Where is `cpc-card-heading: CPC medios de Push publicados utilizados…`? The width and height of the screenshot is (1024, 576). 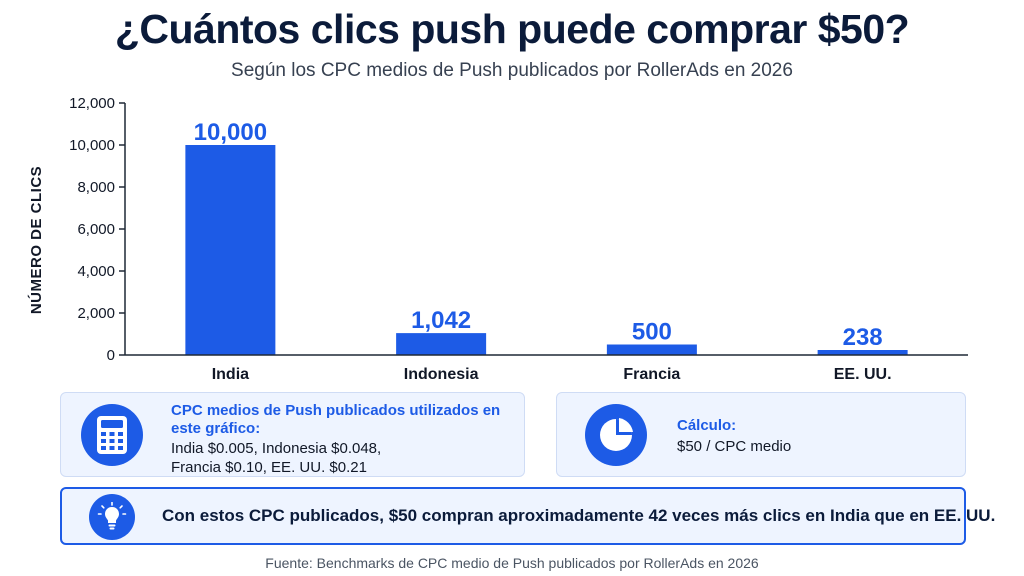 cpc-card-heading: CPC medios de Push publicados utilizados… is located at coordinates (336, 419).